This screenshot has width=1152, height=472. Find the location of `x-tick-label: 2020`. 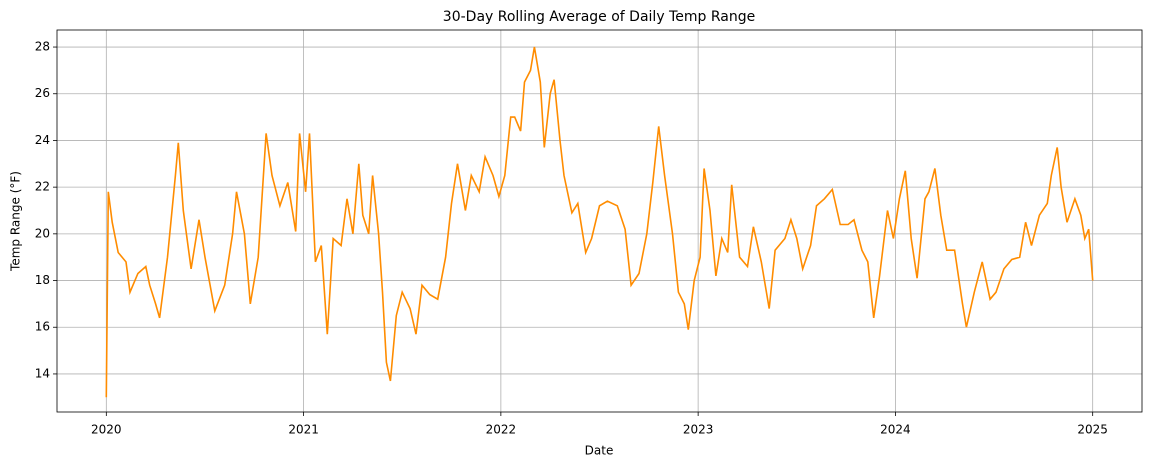

x-tick-label: 2020 is located at coordinates (106, 430).